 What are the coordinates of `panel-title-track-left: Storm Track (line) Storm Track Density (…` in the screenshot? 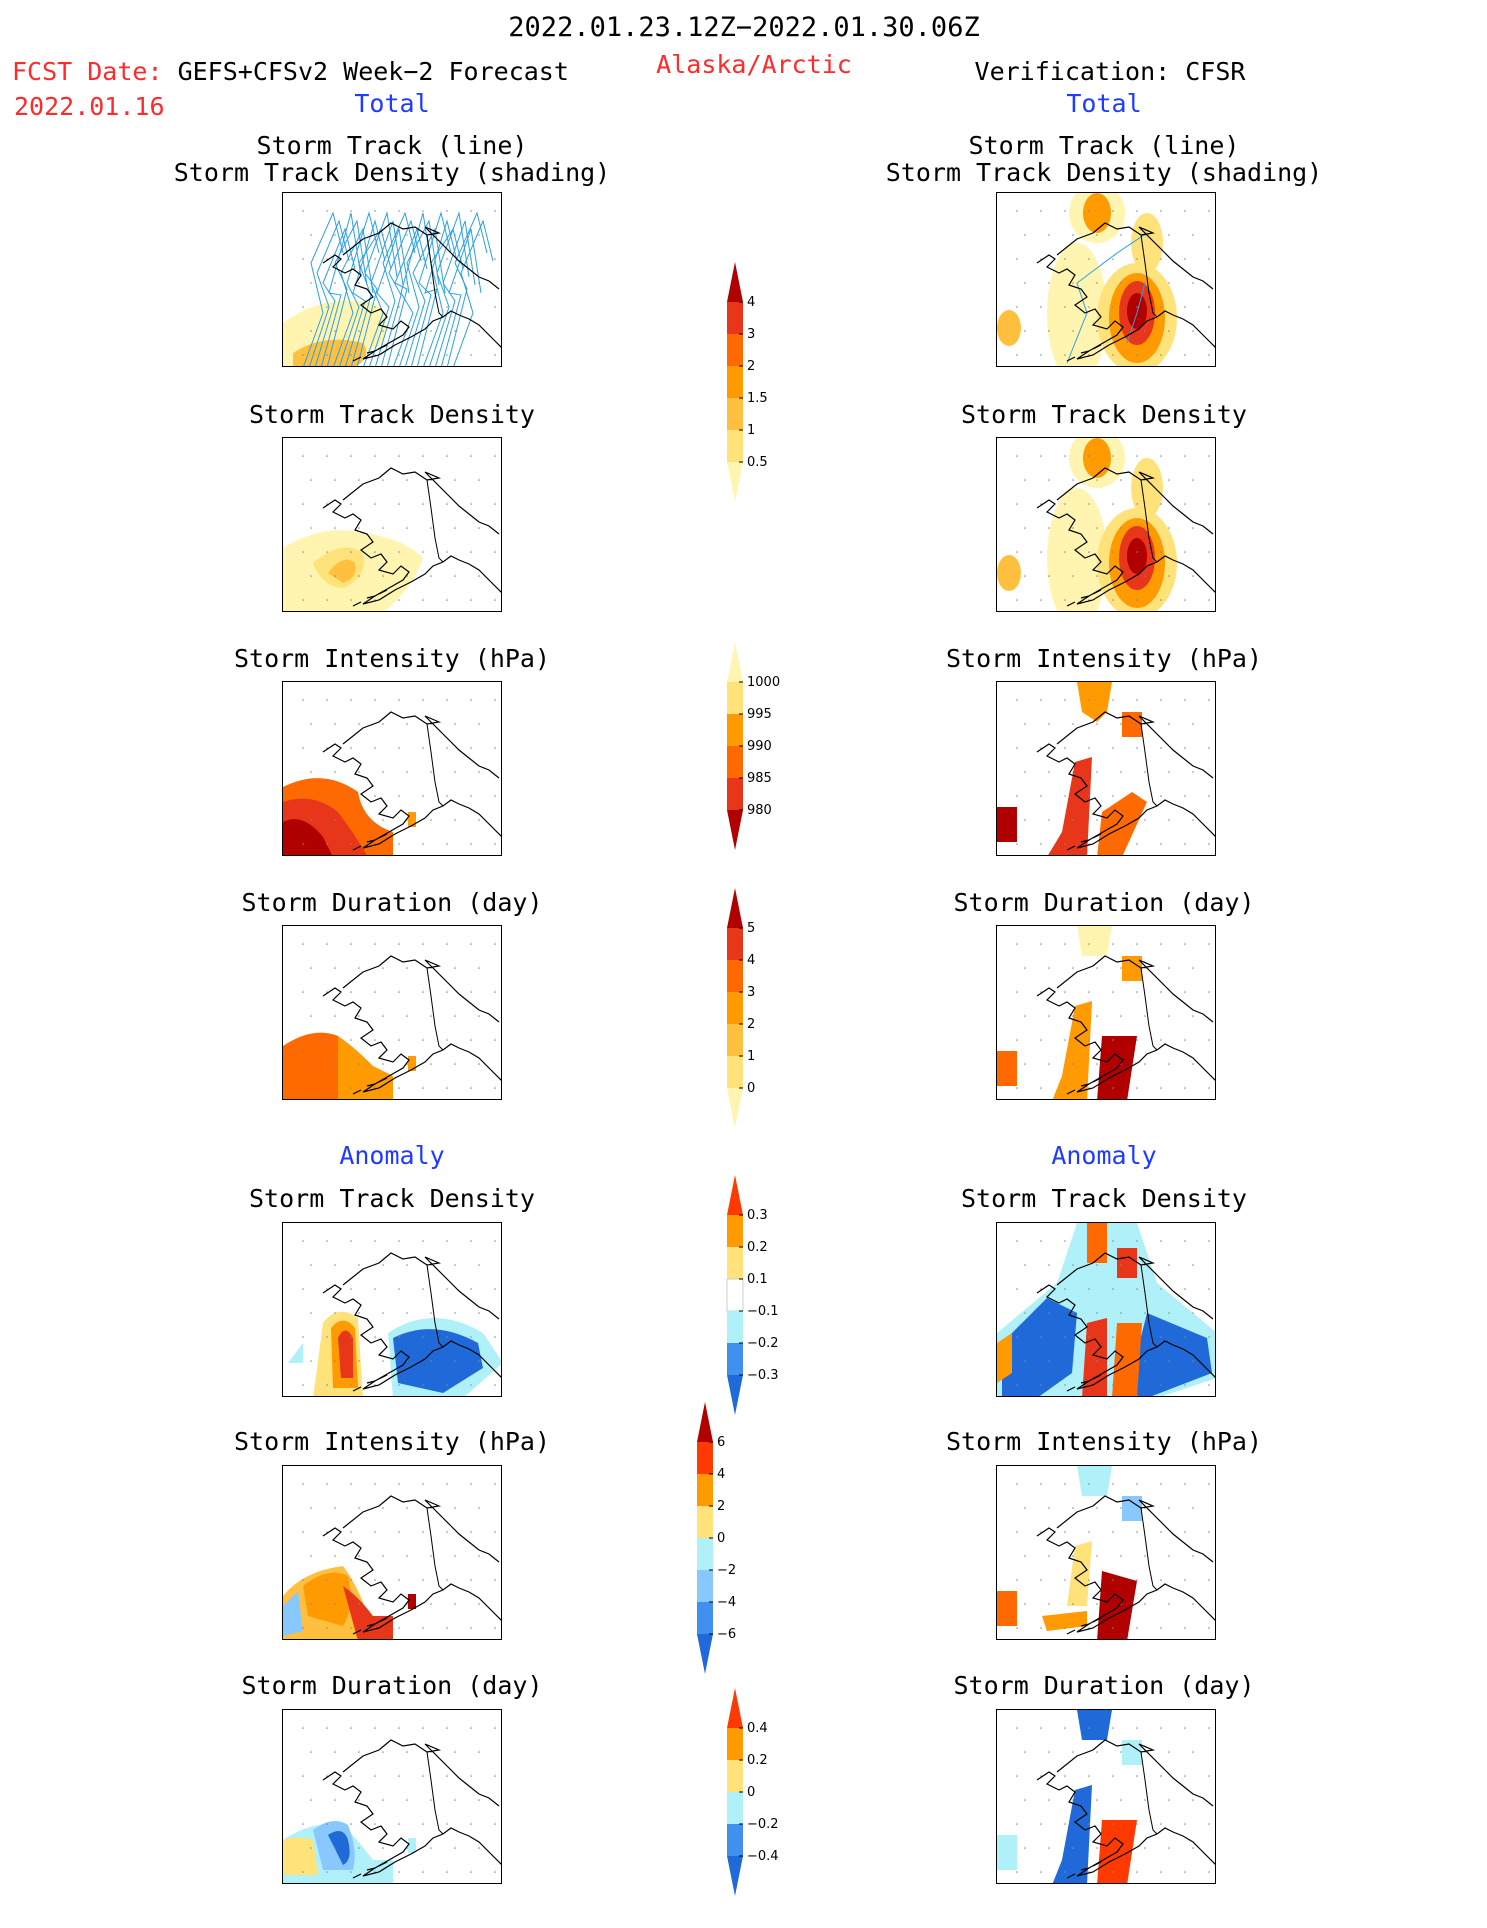 It's located at (392, 159).